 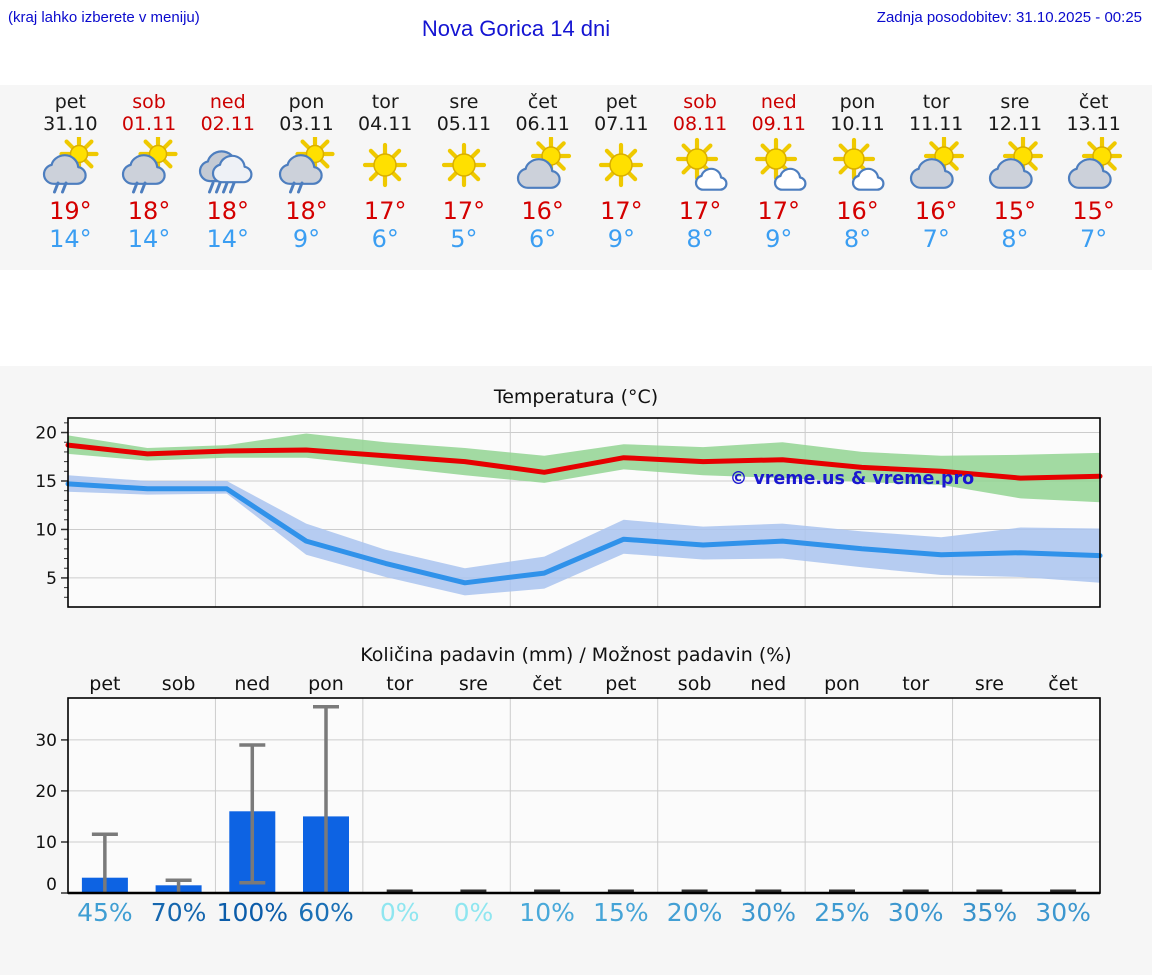 I want to click on day-date: 02.11, so click(x=227, y=124).